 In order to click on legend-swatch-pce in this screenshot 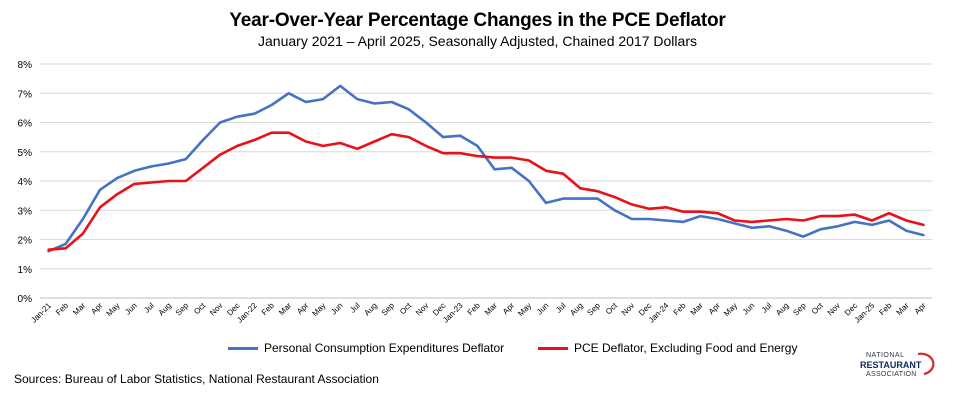, I will do `click(243, 348)`.